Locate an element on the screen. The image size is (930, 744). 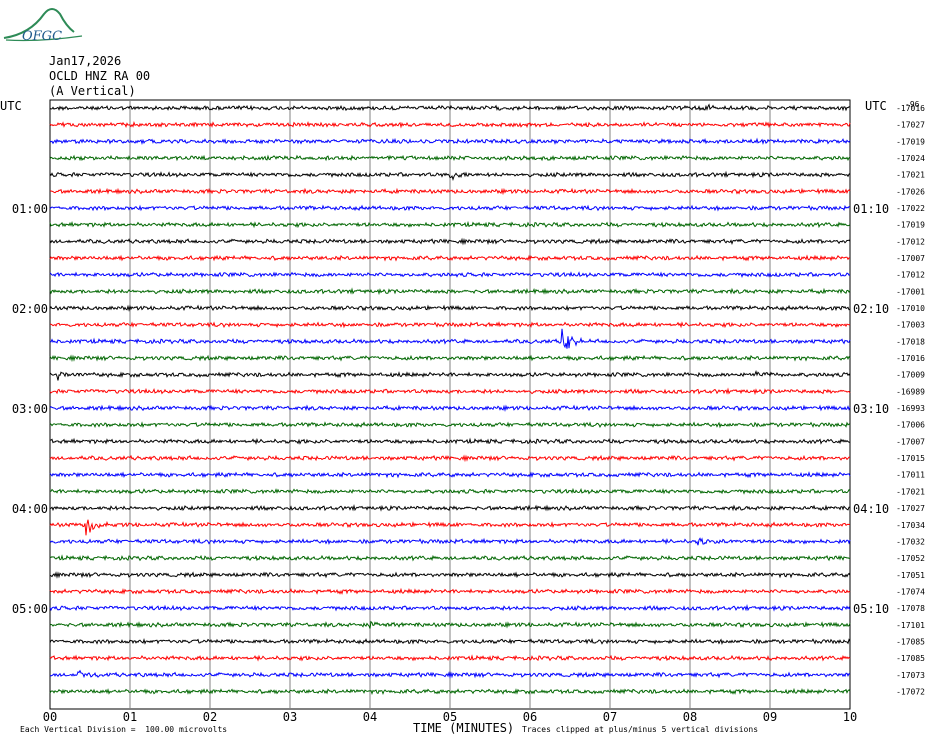
x-tick-label: 01 is located at coordinates (130, 717).